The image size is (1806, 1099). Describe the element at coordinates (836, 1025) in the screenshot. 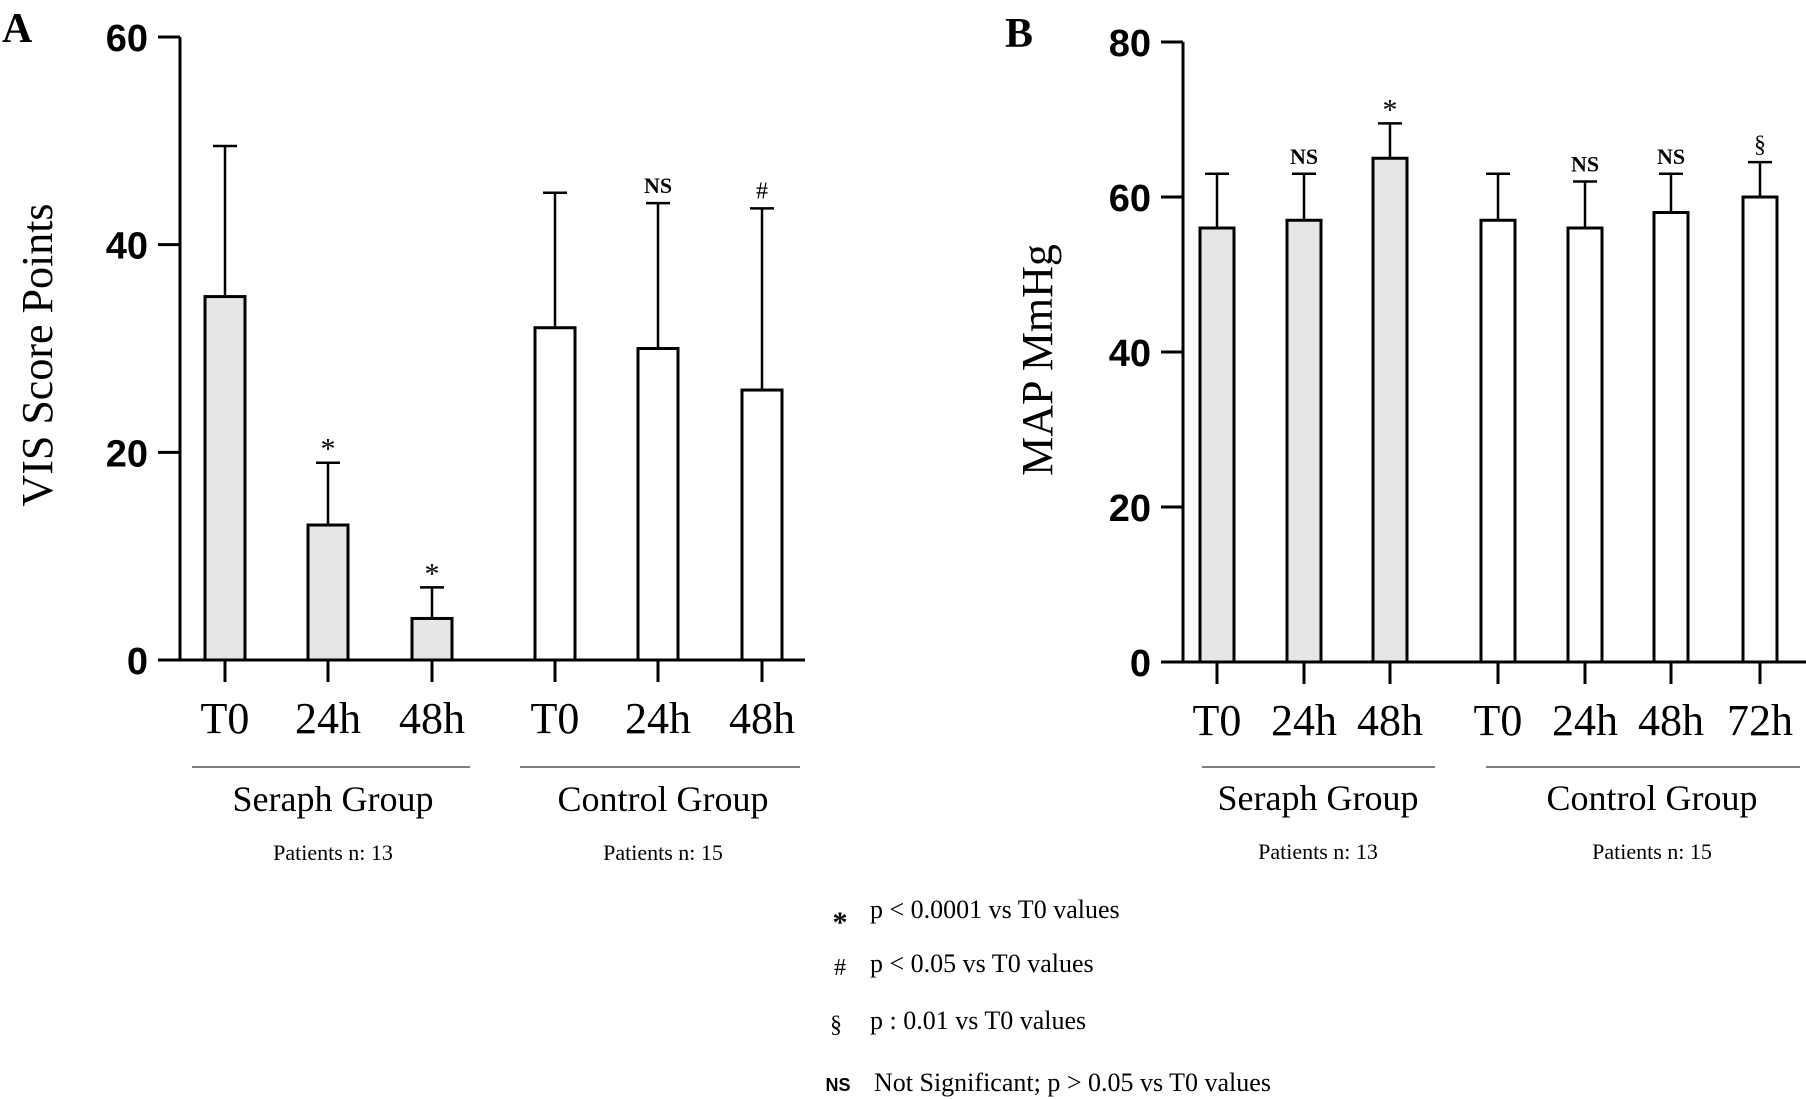

I see `legend-symbol: §` at that location.